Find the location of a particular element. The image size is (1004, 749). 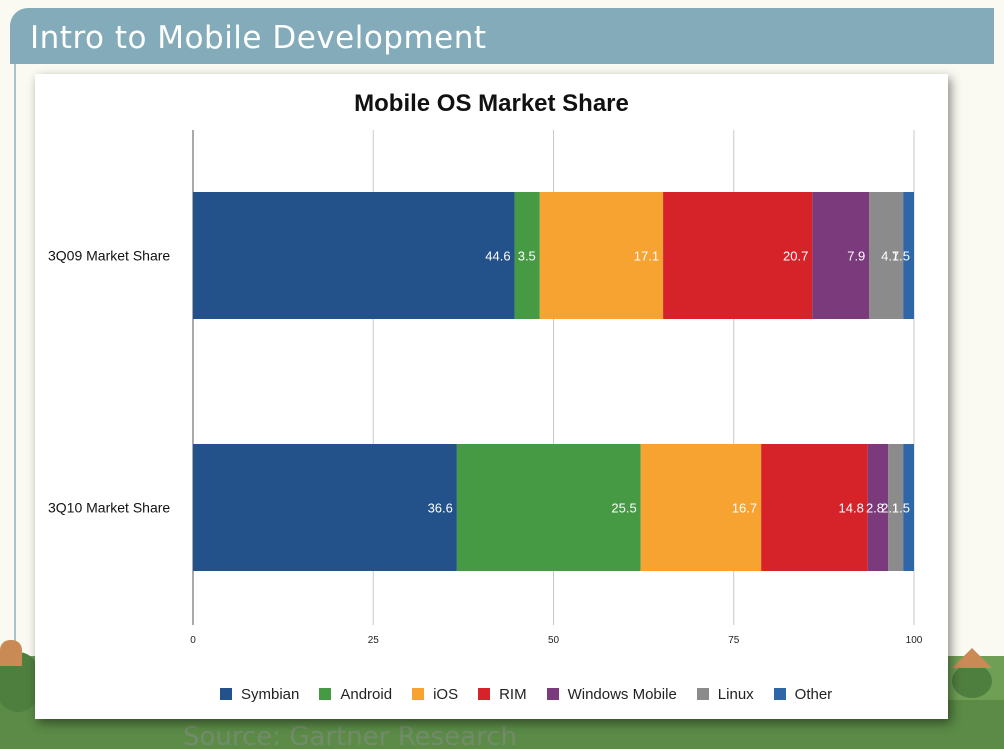

data-label: 3.5 is located at coordinates (527, 256).